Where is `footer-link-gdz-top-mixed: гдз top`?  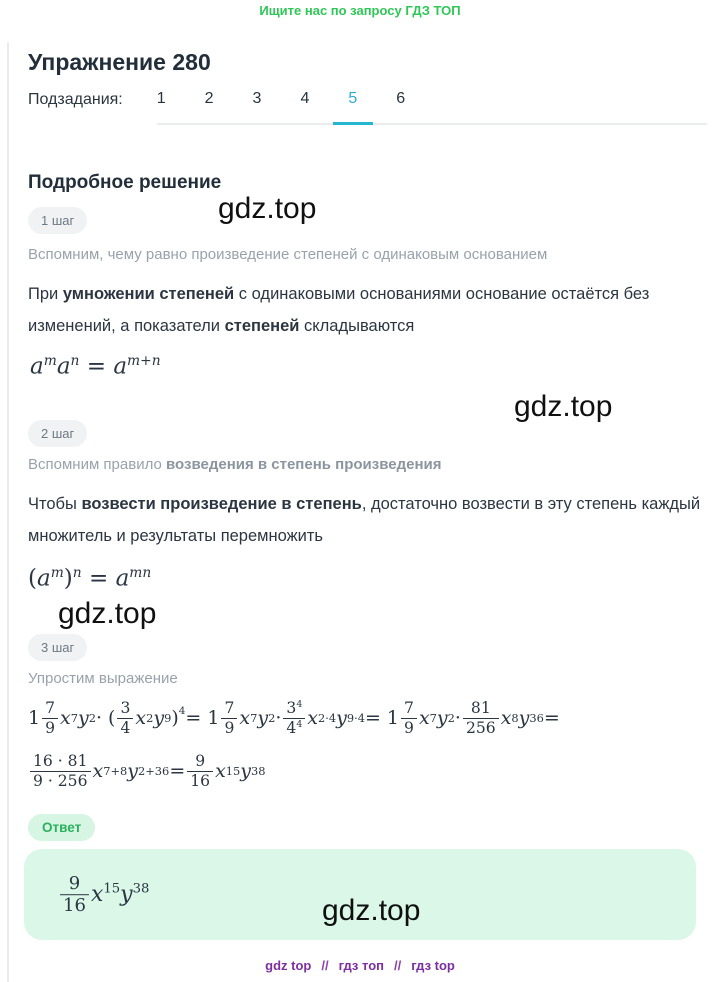
footer-link-gdz-top-mixed: гдз top is located at coordinates (433, 965).